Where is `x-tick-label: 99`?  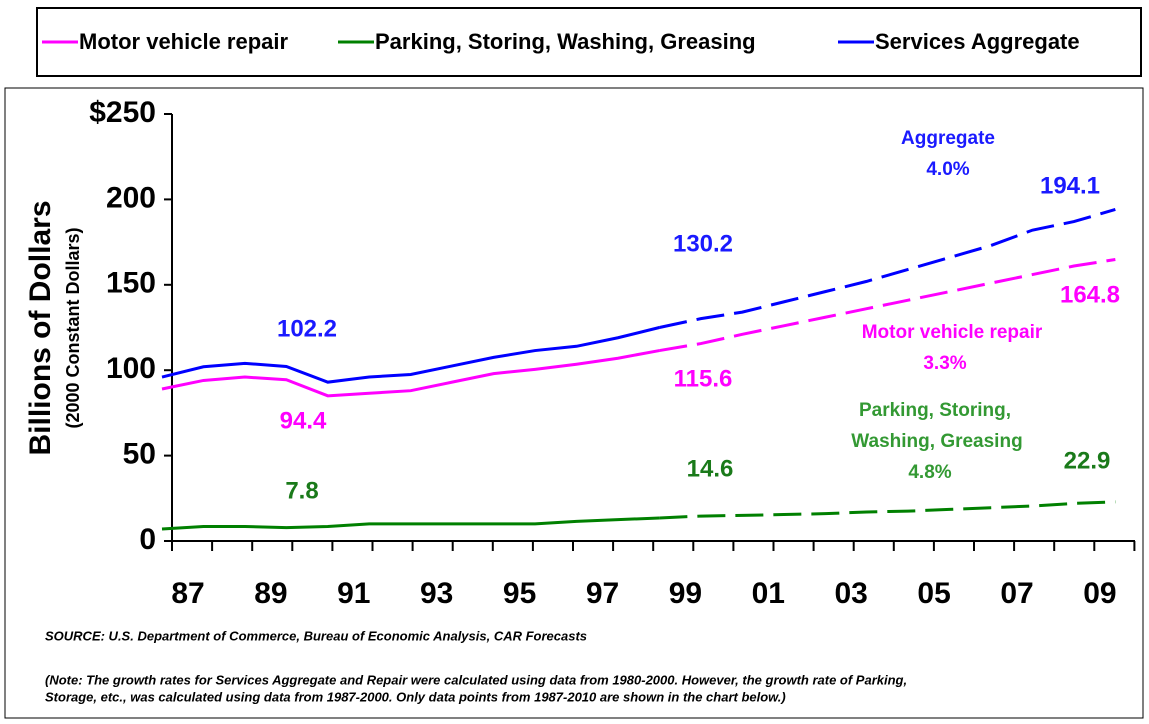 x-tick-label: 99 is located at coordinates (685, 593).